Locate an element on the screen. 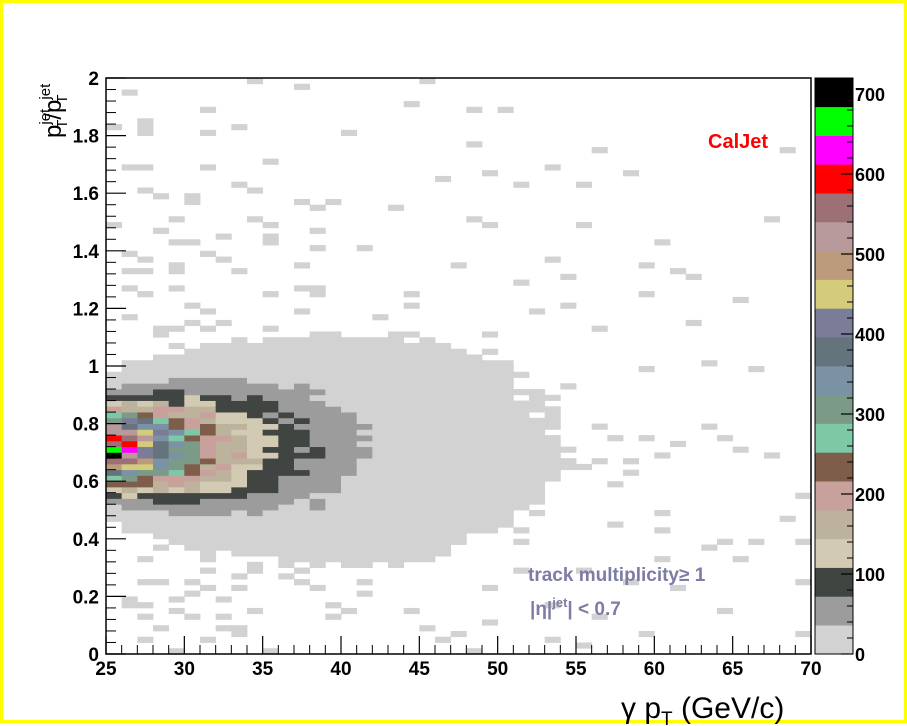  y-tick-label: 1.2 is located at coordinates (86, 309).